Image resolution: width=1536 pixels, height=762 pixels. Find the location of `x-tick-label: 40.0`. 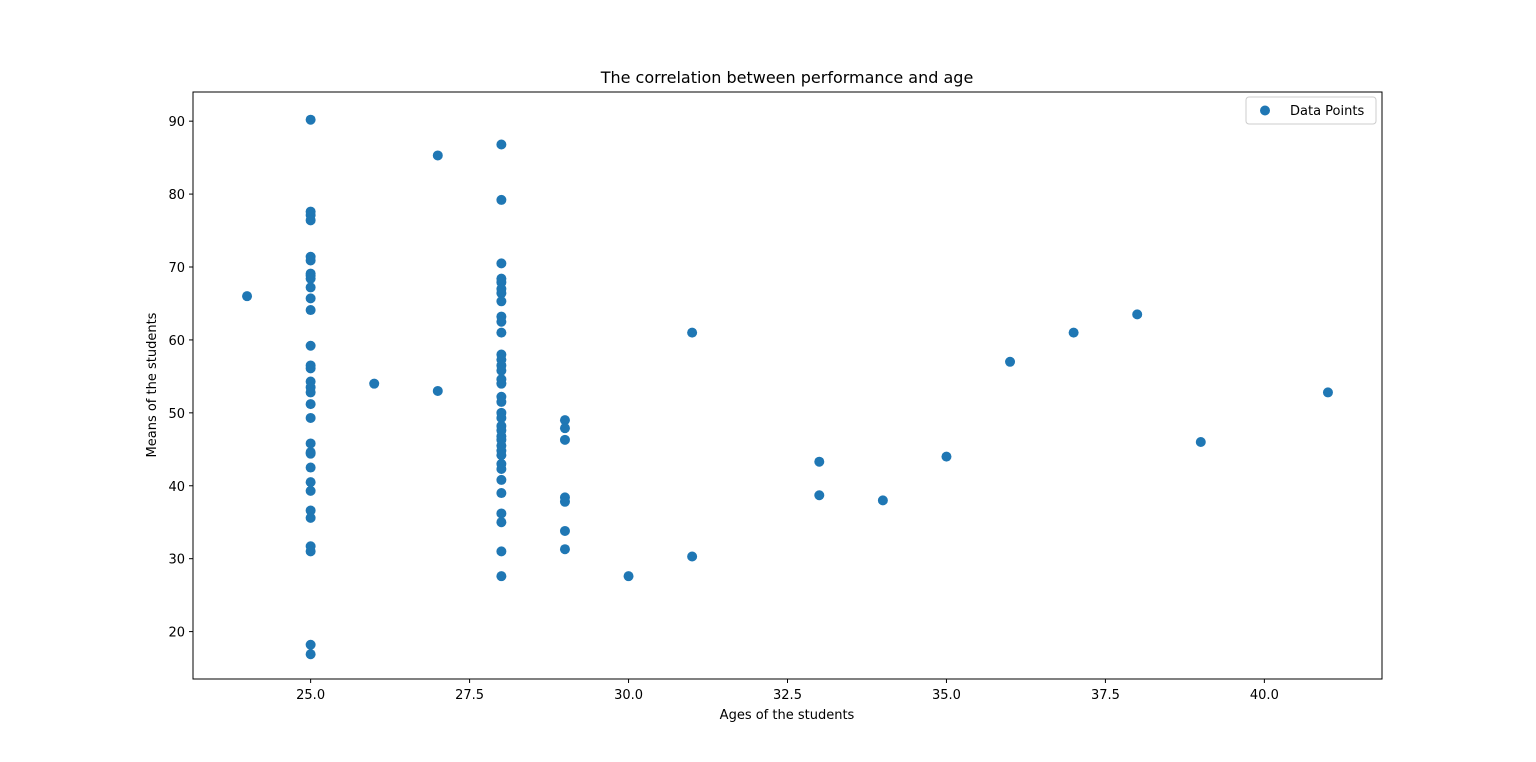

x-tick-label: 40.0 is located at coordinates (1264, 695).